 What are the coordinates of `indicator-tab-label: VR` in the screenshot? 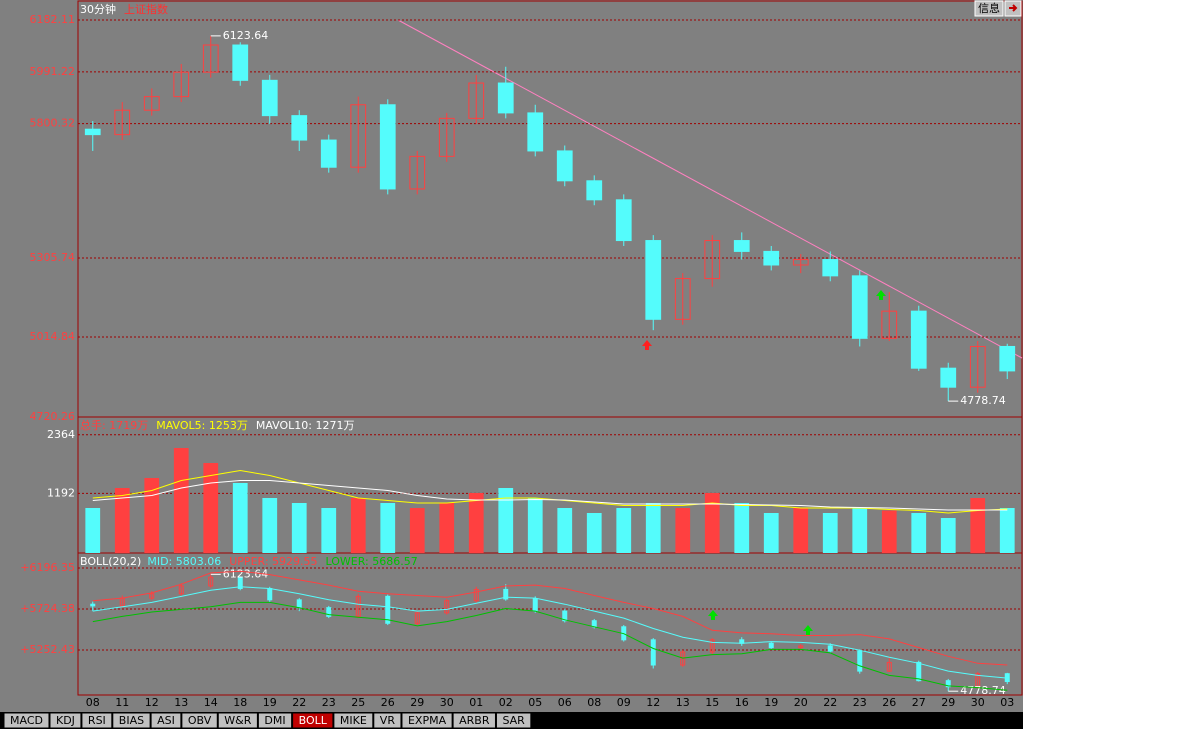 It's located at (388, 720).